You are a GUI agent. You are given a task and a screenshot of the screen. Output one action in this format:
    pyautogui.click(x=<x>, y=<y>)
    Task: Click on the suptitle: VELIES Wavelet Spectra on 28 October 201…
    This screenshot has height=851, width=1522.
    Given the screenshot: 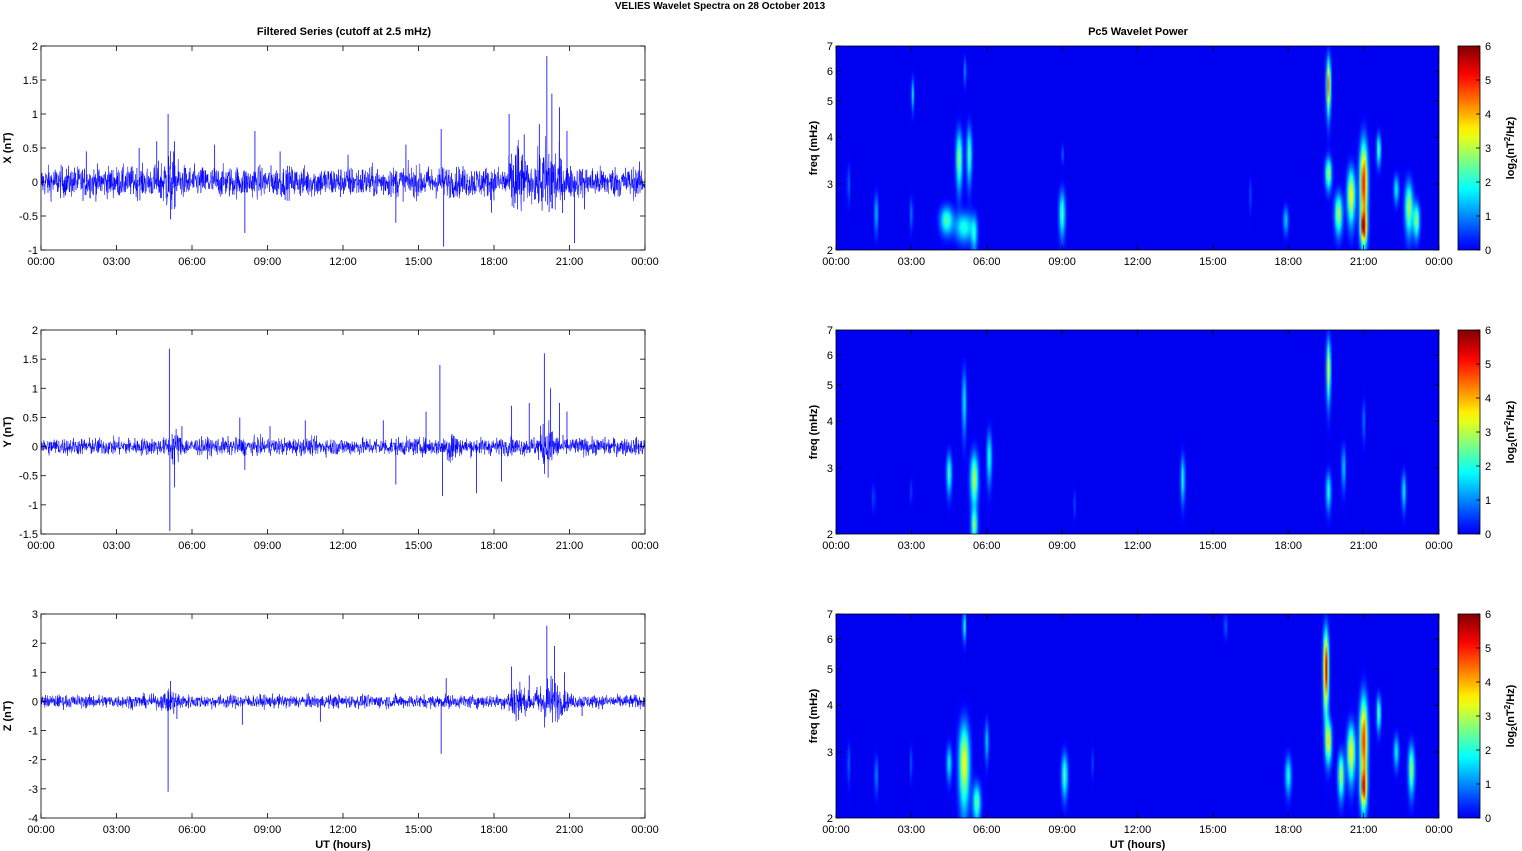 What is the action you would take?
    pyautogui.click(x=720, y=6)
    